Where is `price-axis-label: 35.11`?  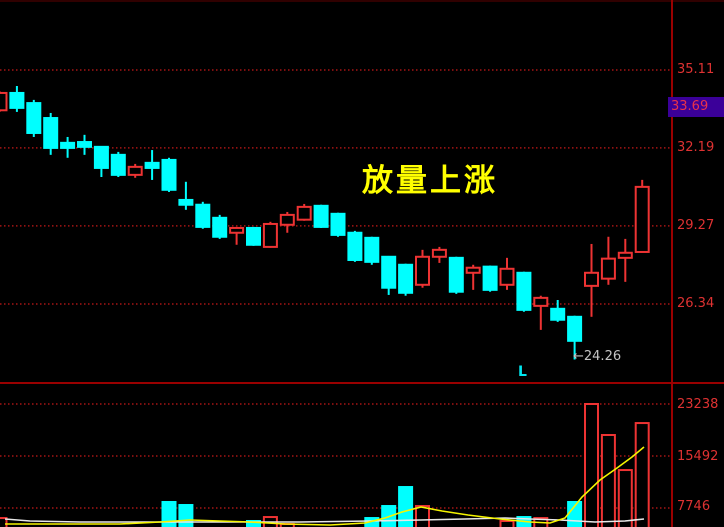
price-axis-label: 35.11 is located at coordinates (696, 69).